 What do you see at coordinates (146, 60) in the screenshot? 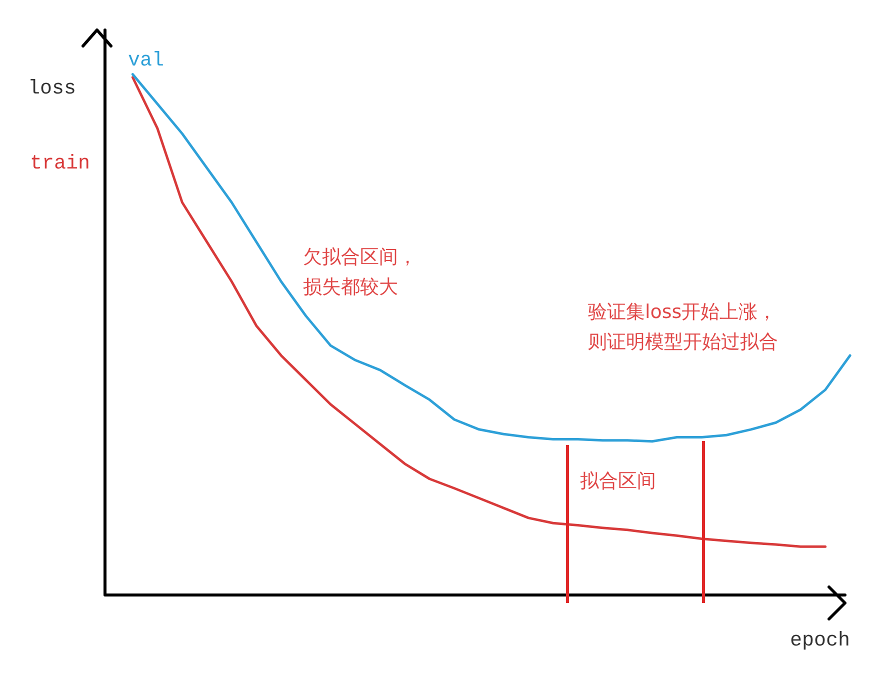
I see `series-label: val` at bounding box center [146, 60].